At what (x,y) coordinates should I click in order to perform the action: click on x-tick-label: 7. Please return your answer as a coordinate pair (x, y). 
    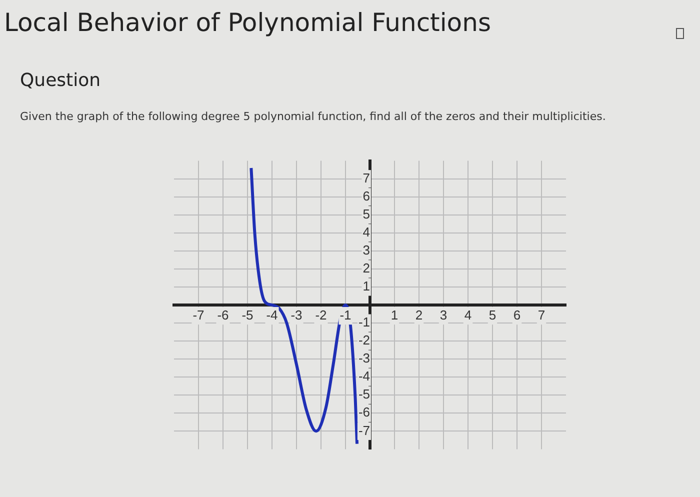
    Looking at the image, I should click on (542, 314).